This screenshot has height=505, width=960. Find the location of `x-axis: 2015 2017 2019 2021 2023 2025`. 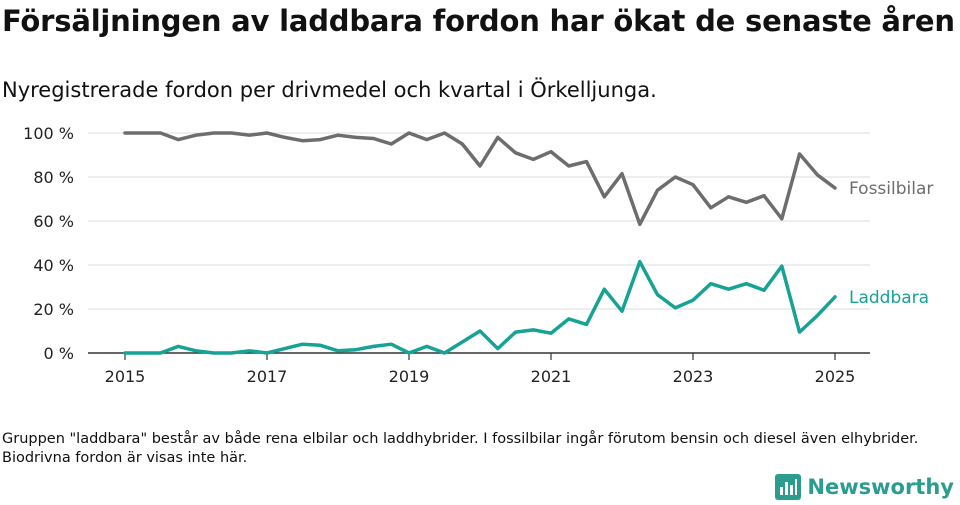

x-axis: 2015 2017 2019 2021 2023 2025 is located at coordinates (479, 369).